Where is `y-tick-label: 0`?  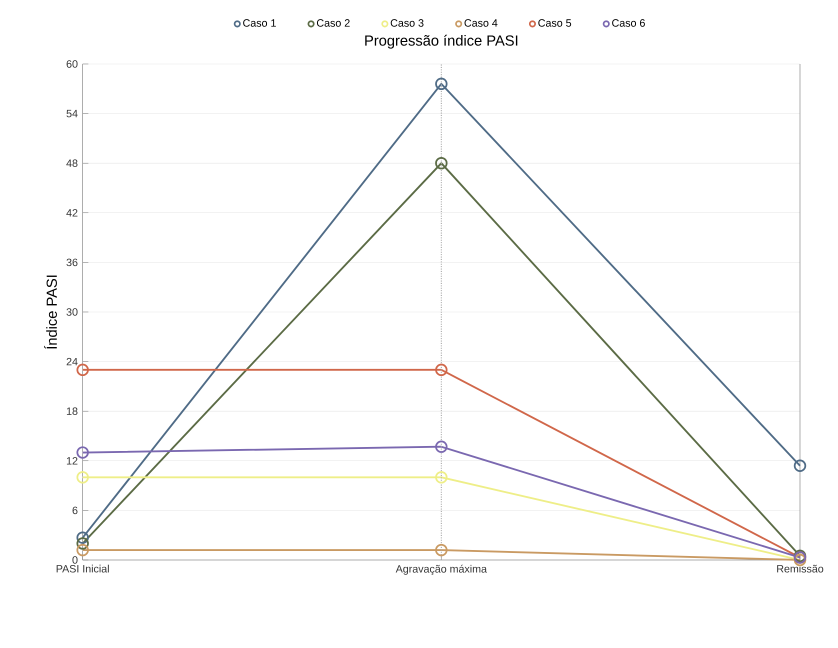 y-tick-label: 0 is located at coordinates (75, 560).